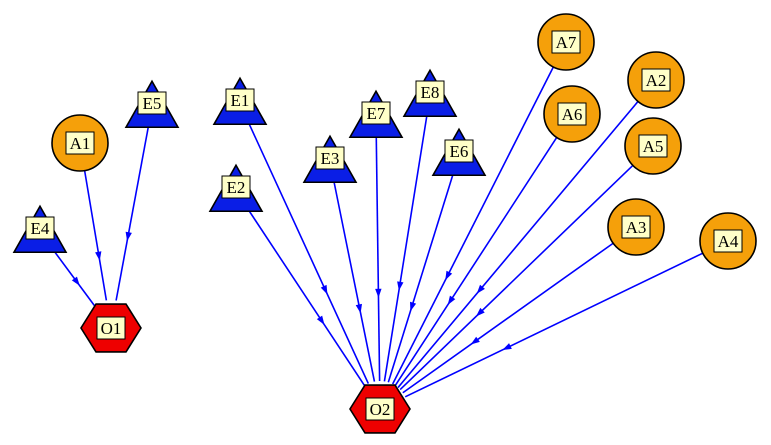 This screenshot has height=445, width=771. I want to click on edge-e2-to-o2, so click(302, 291).